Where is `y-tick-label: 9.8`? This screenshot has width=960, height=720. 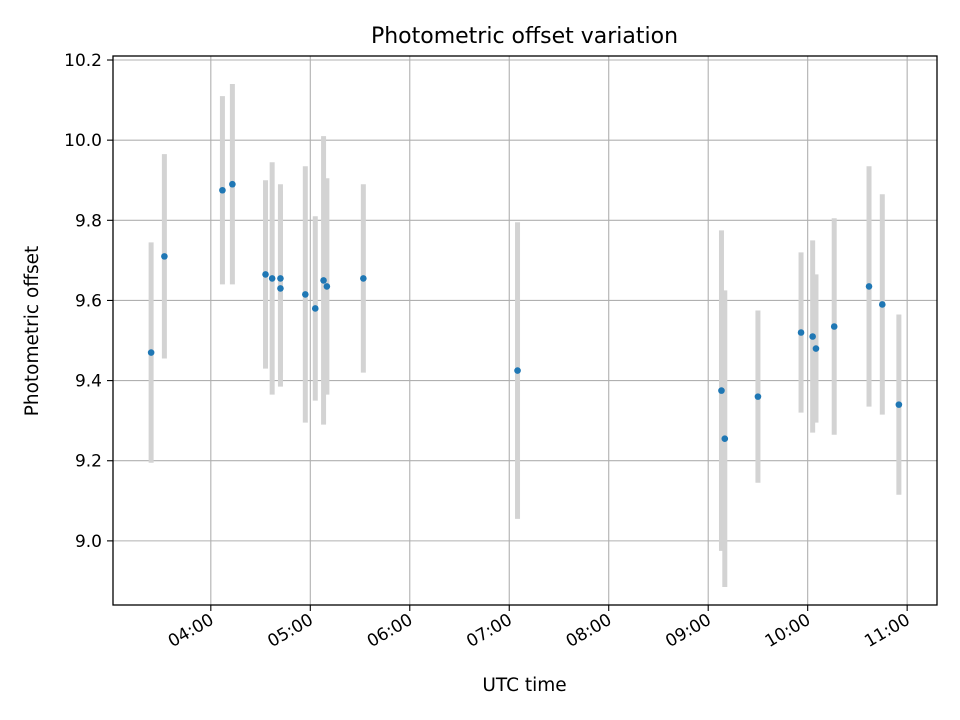 y-tick-label: 9.8 is located at coordinates (88, 221).